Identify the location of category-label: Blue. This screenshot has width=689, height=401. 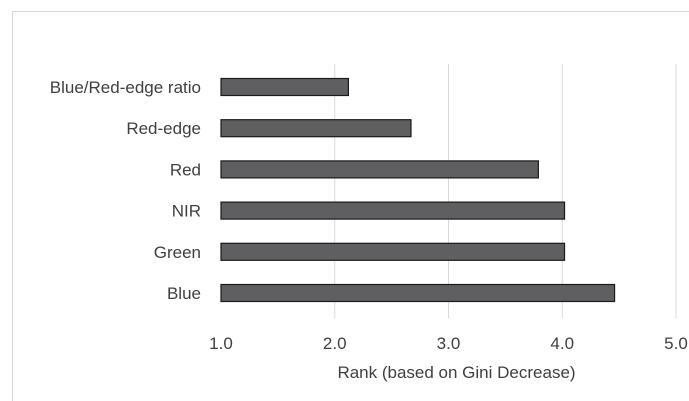
(184, 293).